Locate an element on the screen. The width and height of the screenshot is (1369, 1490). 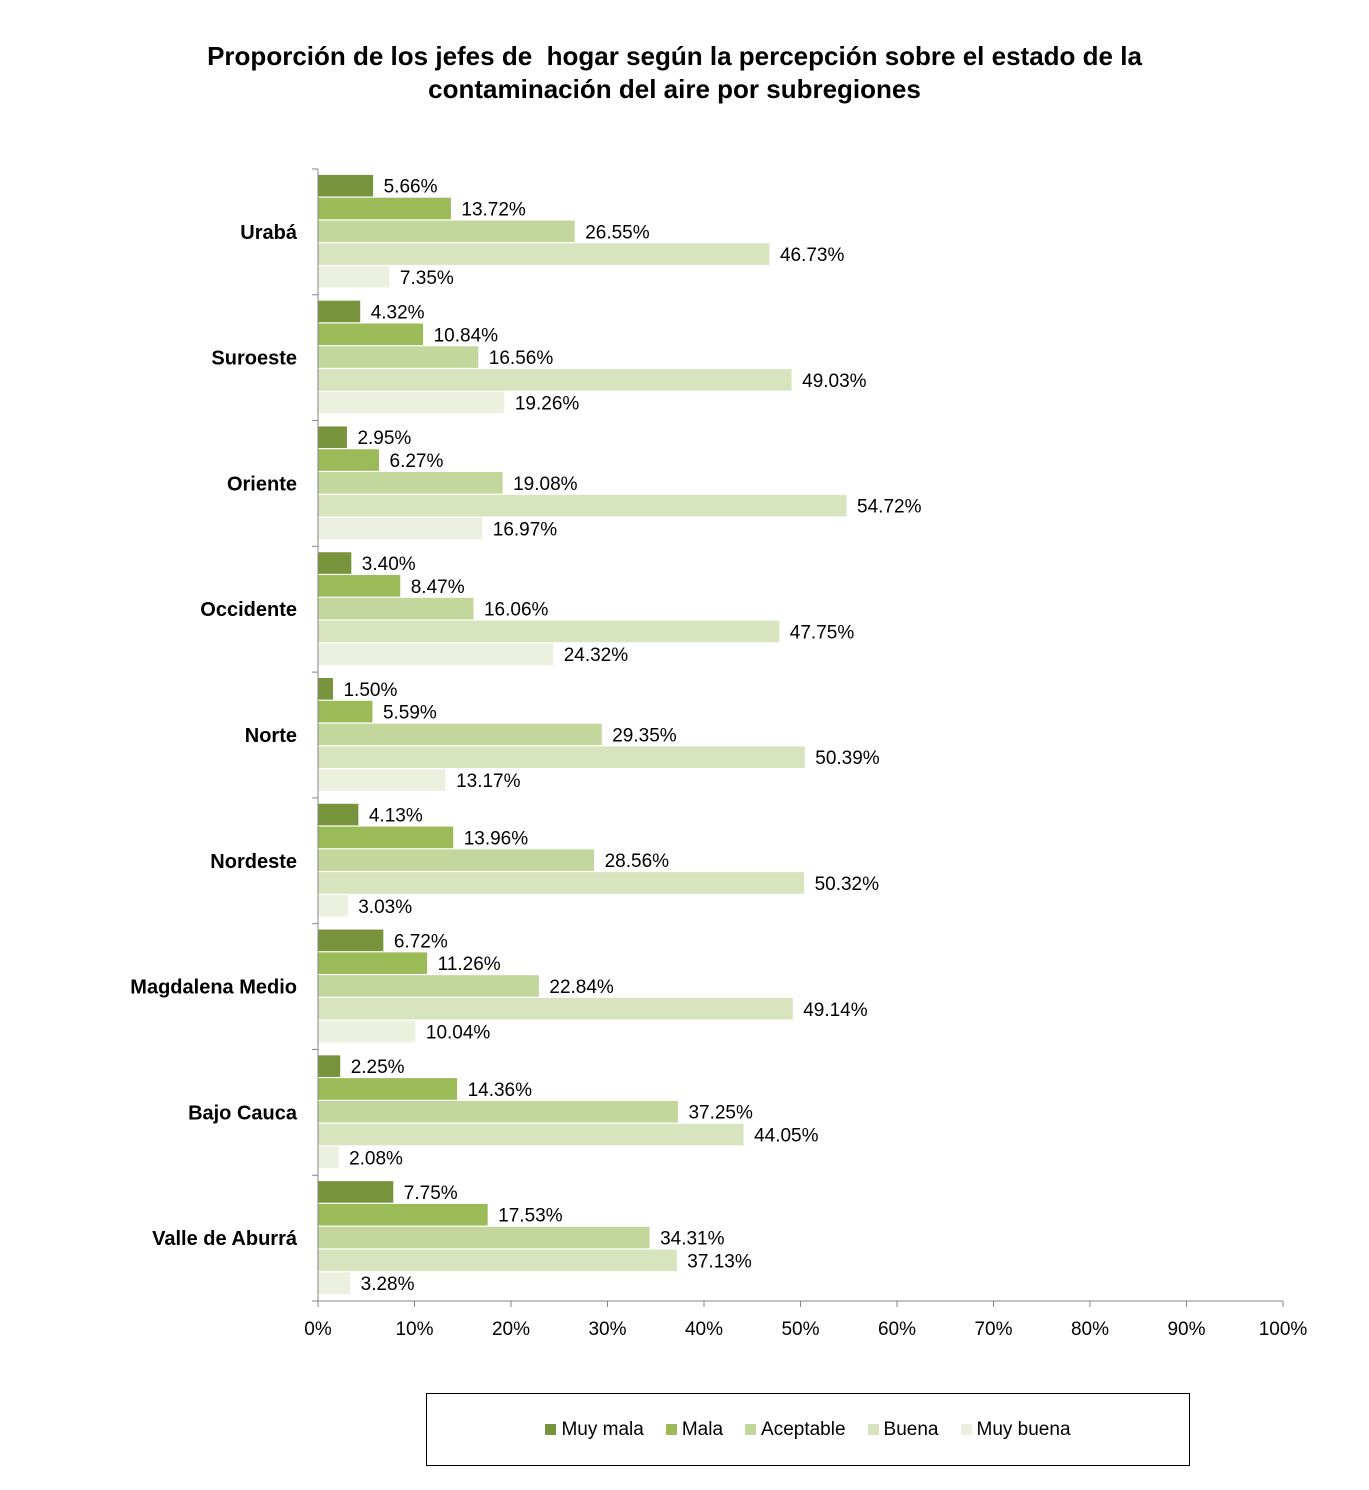
legend-item: Mala is located at coordinates (694, 1429).